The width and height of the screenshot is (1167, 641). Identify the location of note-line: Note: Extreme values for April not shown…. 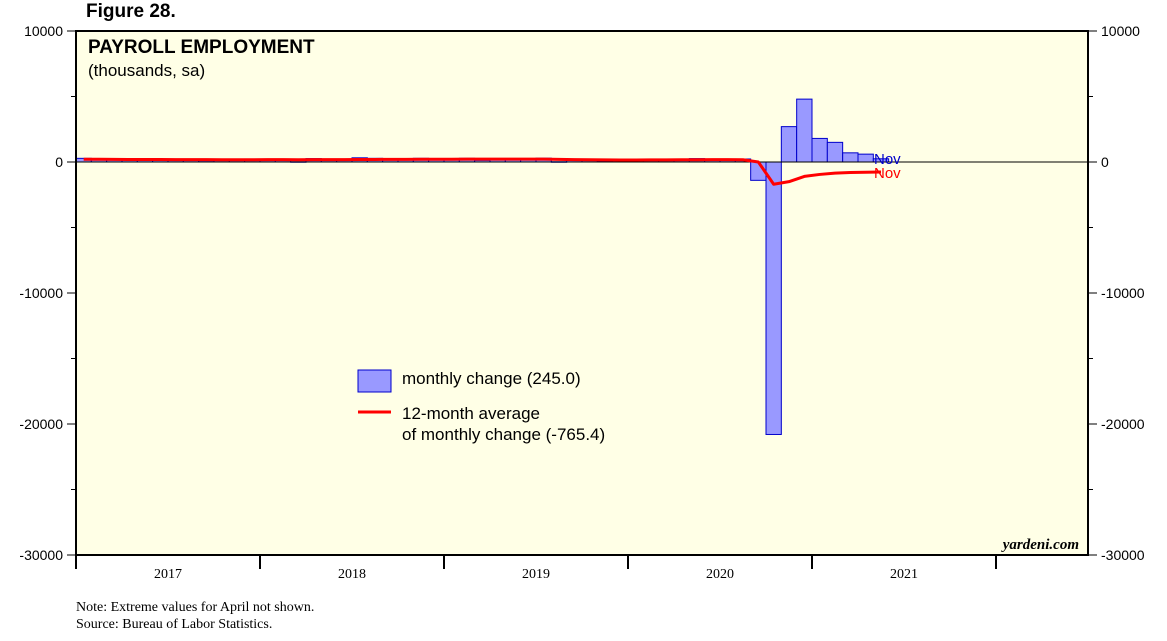
(195, 607).